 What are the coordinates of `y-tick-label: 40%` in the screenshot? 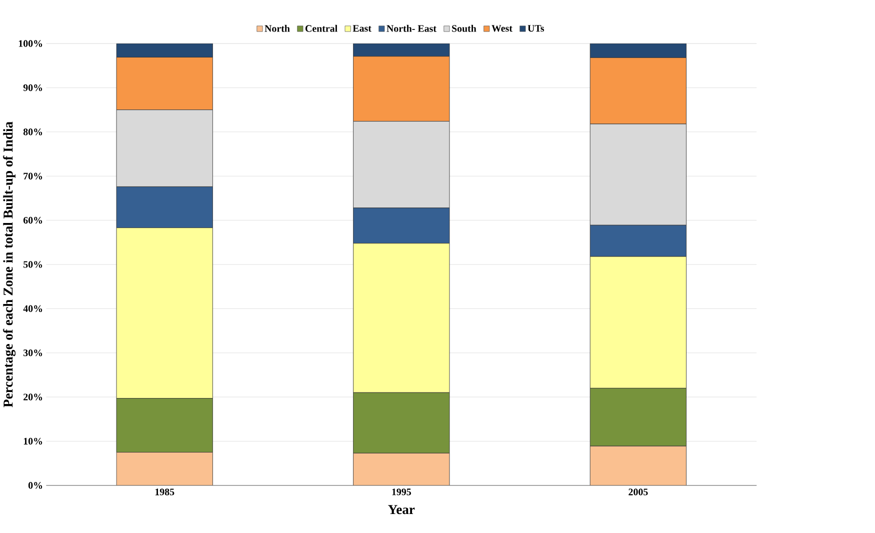 It's located at (32, 308).